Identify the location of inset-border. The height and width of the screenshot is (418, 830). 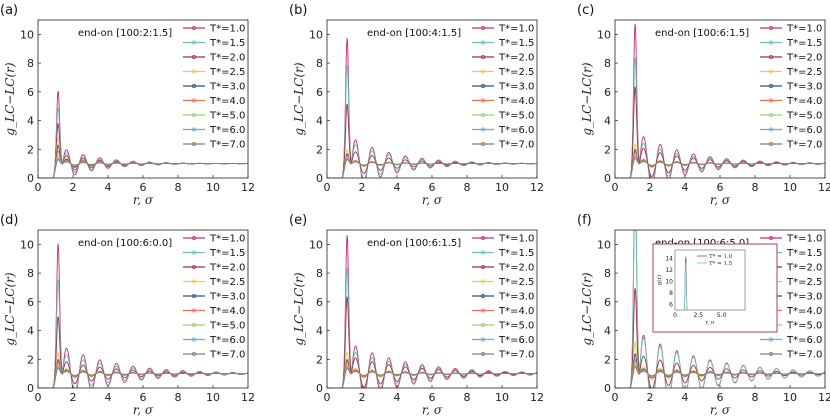
(715, 288).